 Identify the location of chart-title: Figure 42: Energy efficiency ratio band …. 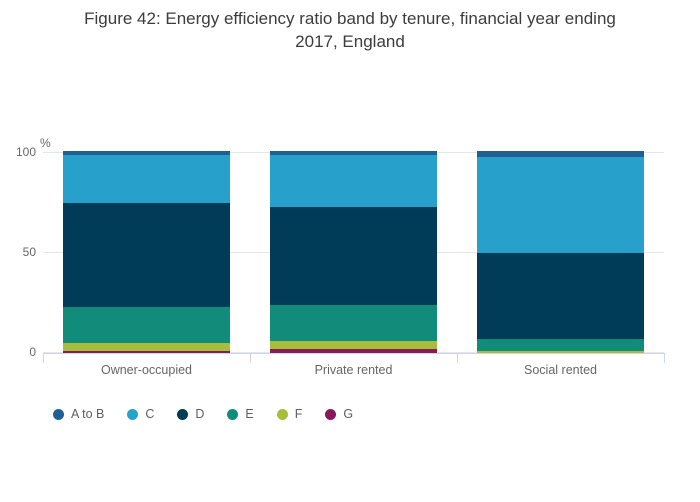
(350, 30).